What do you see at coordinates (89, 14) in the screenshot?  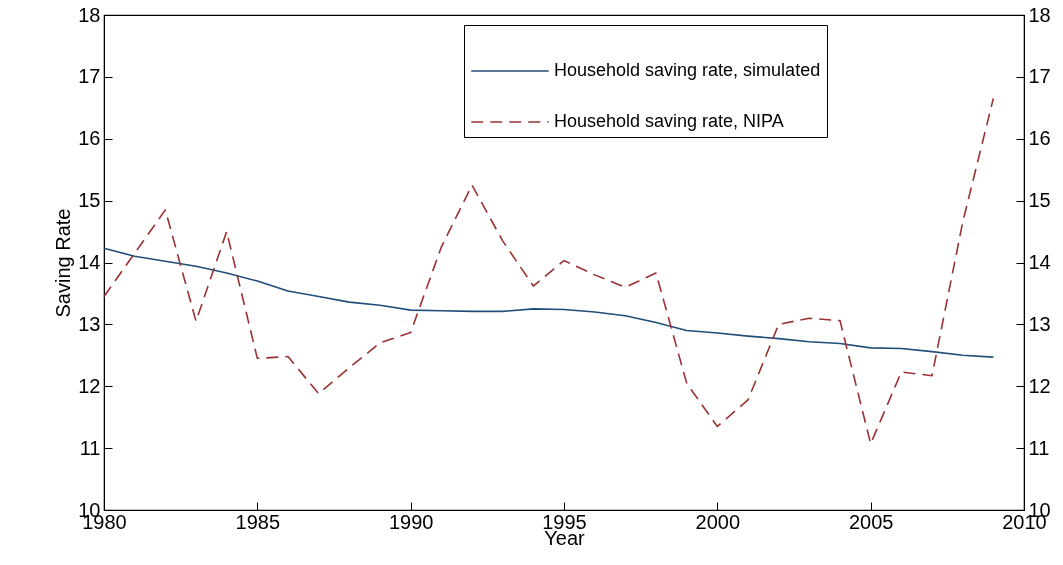 I see `y-tick-label: 18` at bounding box center [89, 14].